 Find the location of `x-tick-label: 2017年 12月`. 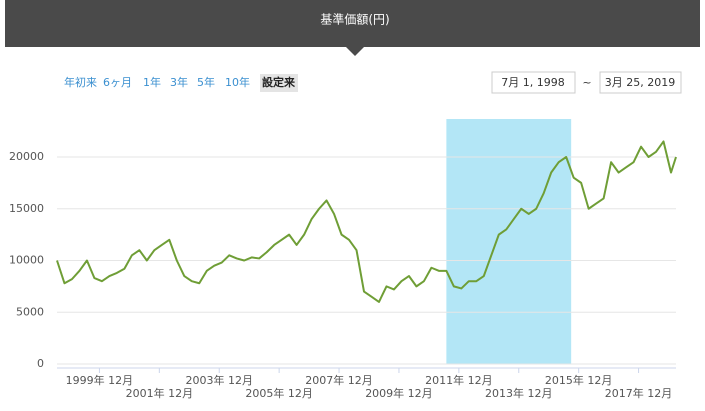

x-tick-label: 2017年 12月 is located at coordinates (639, 393).